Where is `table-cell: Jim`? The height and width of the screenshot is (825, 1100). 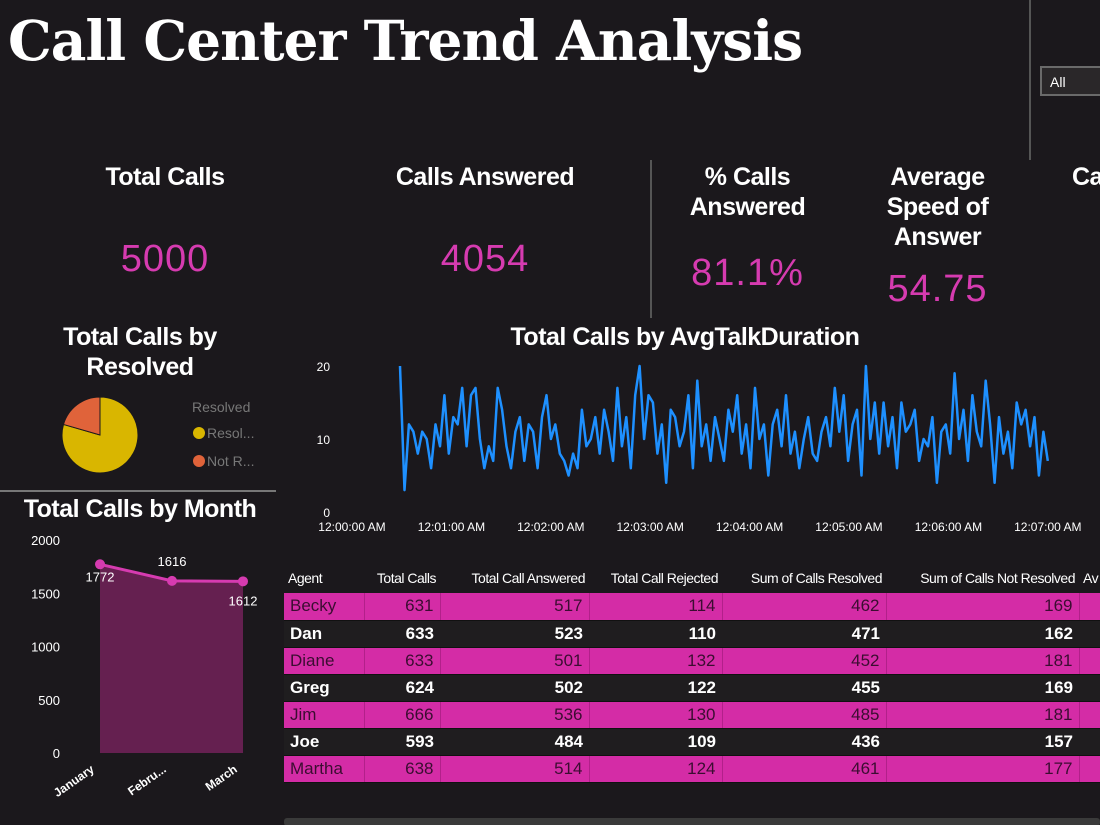
table-cell: Jim is located at coordinates (324, 715).